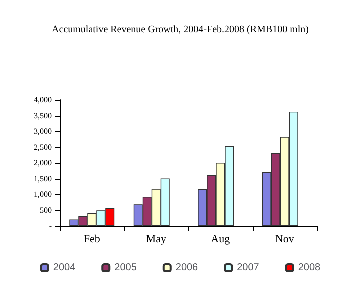 This screenshot has height=308, width=361. Describe the element at coordinates (248, 268) in the screenshot. I see `legend-label: 2007` at that location.